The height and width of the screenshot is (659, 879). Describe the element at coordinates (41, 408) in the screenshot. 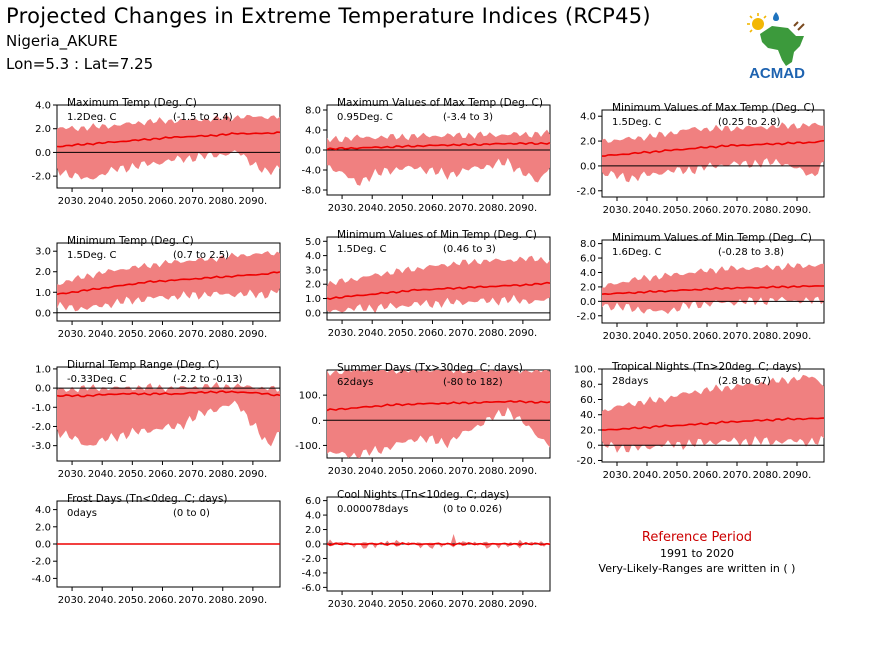

I see `y-tick-label: -1.0` at that location.